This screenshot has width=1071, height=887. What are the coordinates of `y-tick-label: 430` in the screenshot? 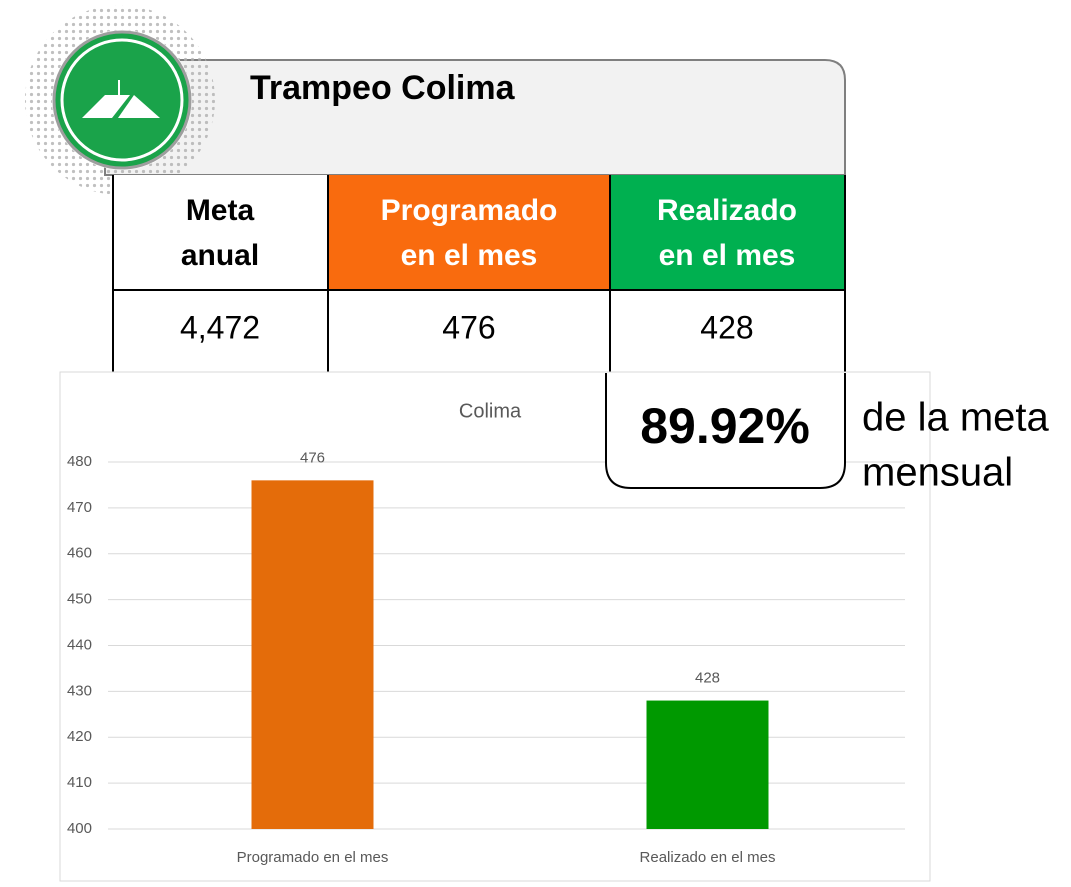 It's located at (79, 690).